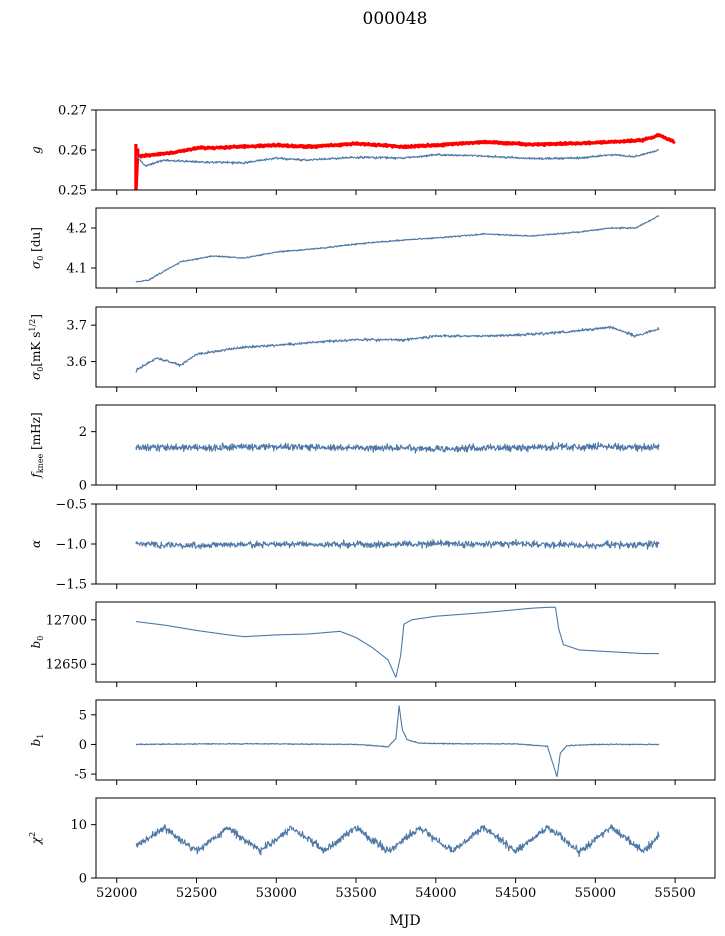 Image resolution: width=725 pixels, height=936 pixels. What do you see at coordinates (76, 269) in the screenshot?
I see `y-tick-label-2-1: 4.1` at bounding box center [76, 269].